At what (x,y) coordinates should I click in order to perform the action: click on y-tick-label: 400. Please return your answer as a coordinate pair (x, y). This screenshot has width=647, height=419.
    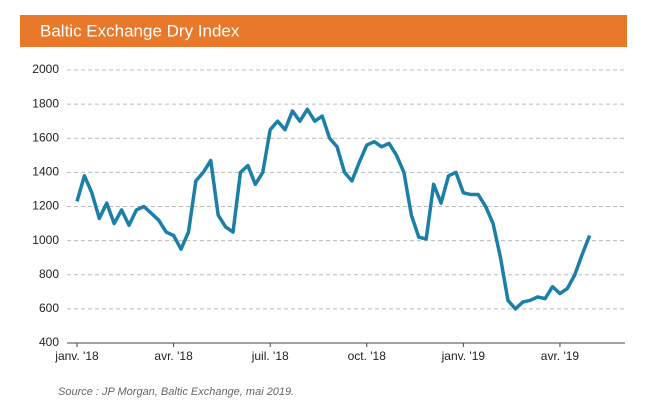
    Looking at the image, I should click on (49, 342).